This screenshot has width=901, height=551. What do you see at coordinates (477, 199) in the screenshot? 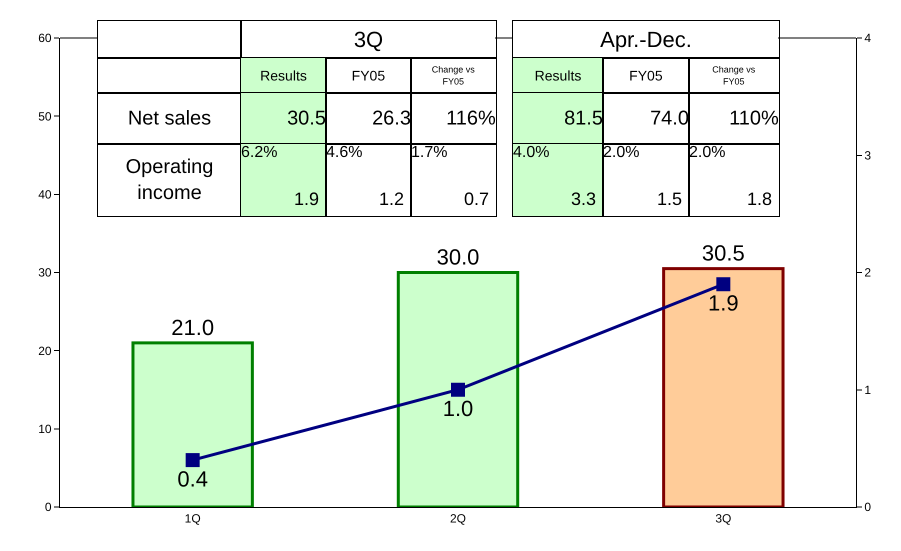
I see `annotation: 0.7` at bounding box center [477, 199].